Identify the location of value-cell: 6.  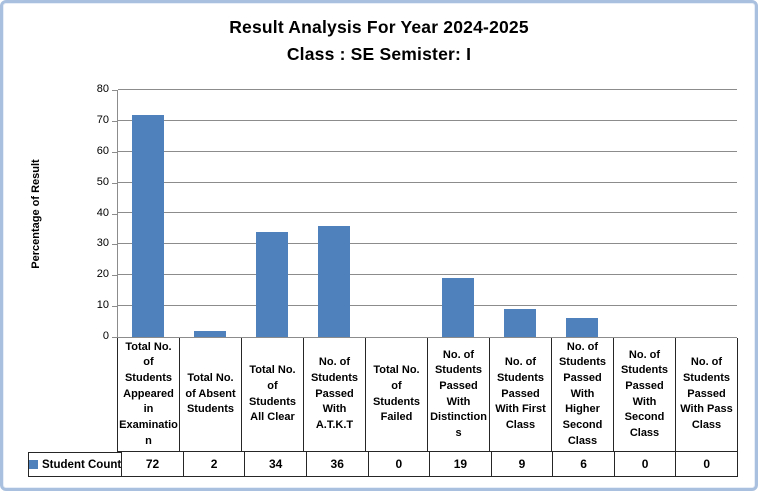
(583, 464).